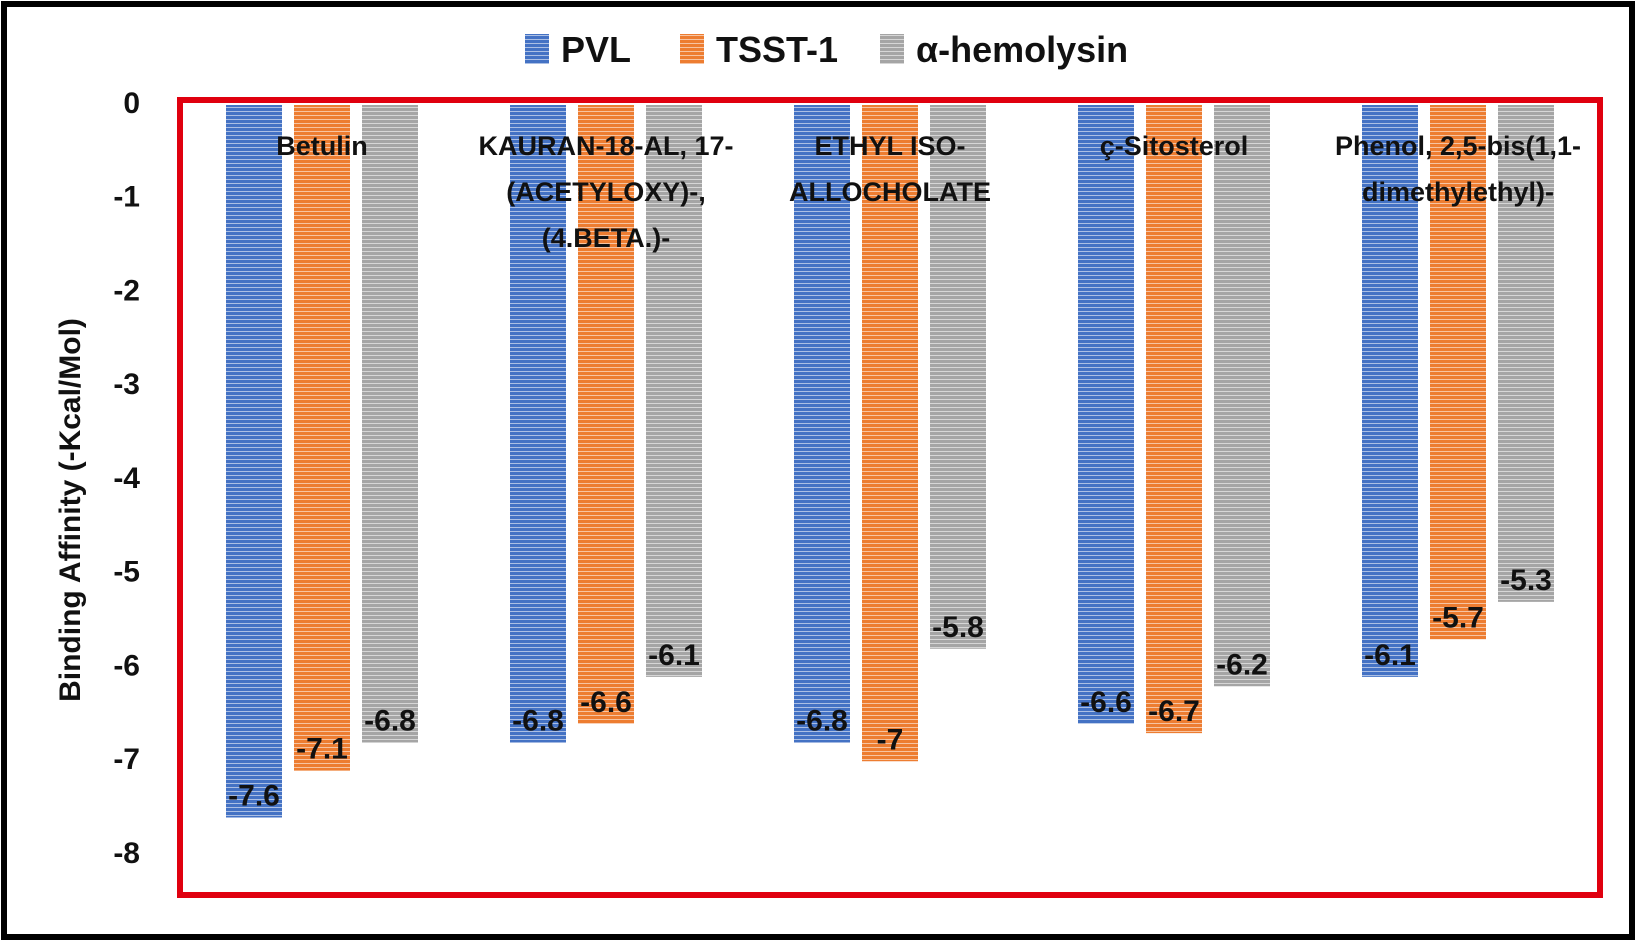  Describe the element at coordinates (958, 627) in the screenshot. I see `data-label: -5.8` at that location.